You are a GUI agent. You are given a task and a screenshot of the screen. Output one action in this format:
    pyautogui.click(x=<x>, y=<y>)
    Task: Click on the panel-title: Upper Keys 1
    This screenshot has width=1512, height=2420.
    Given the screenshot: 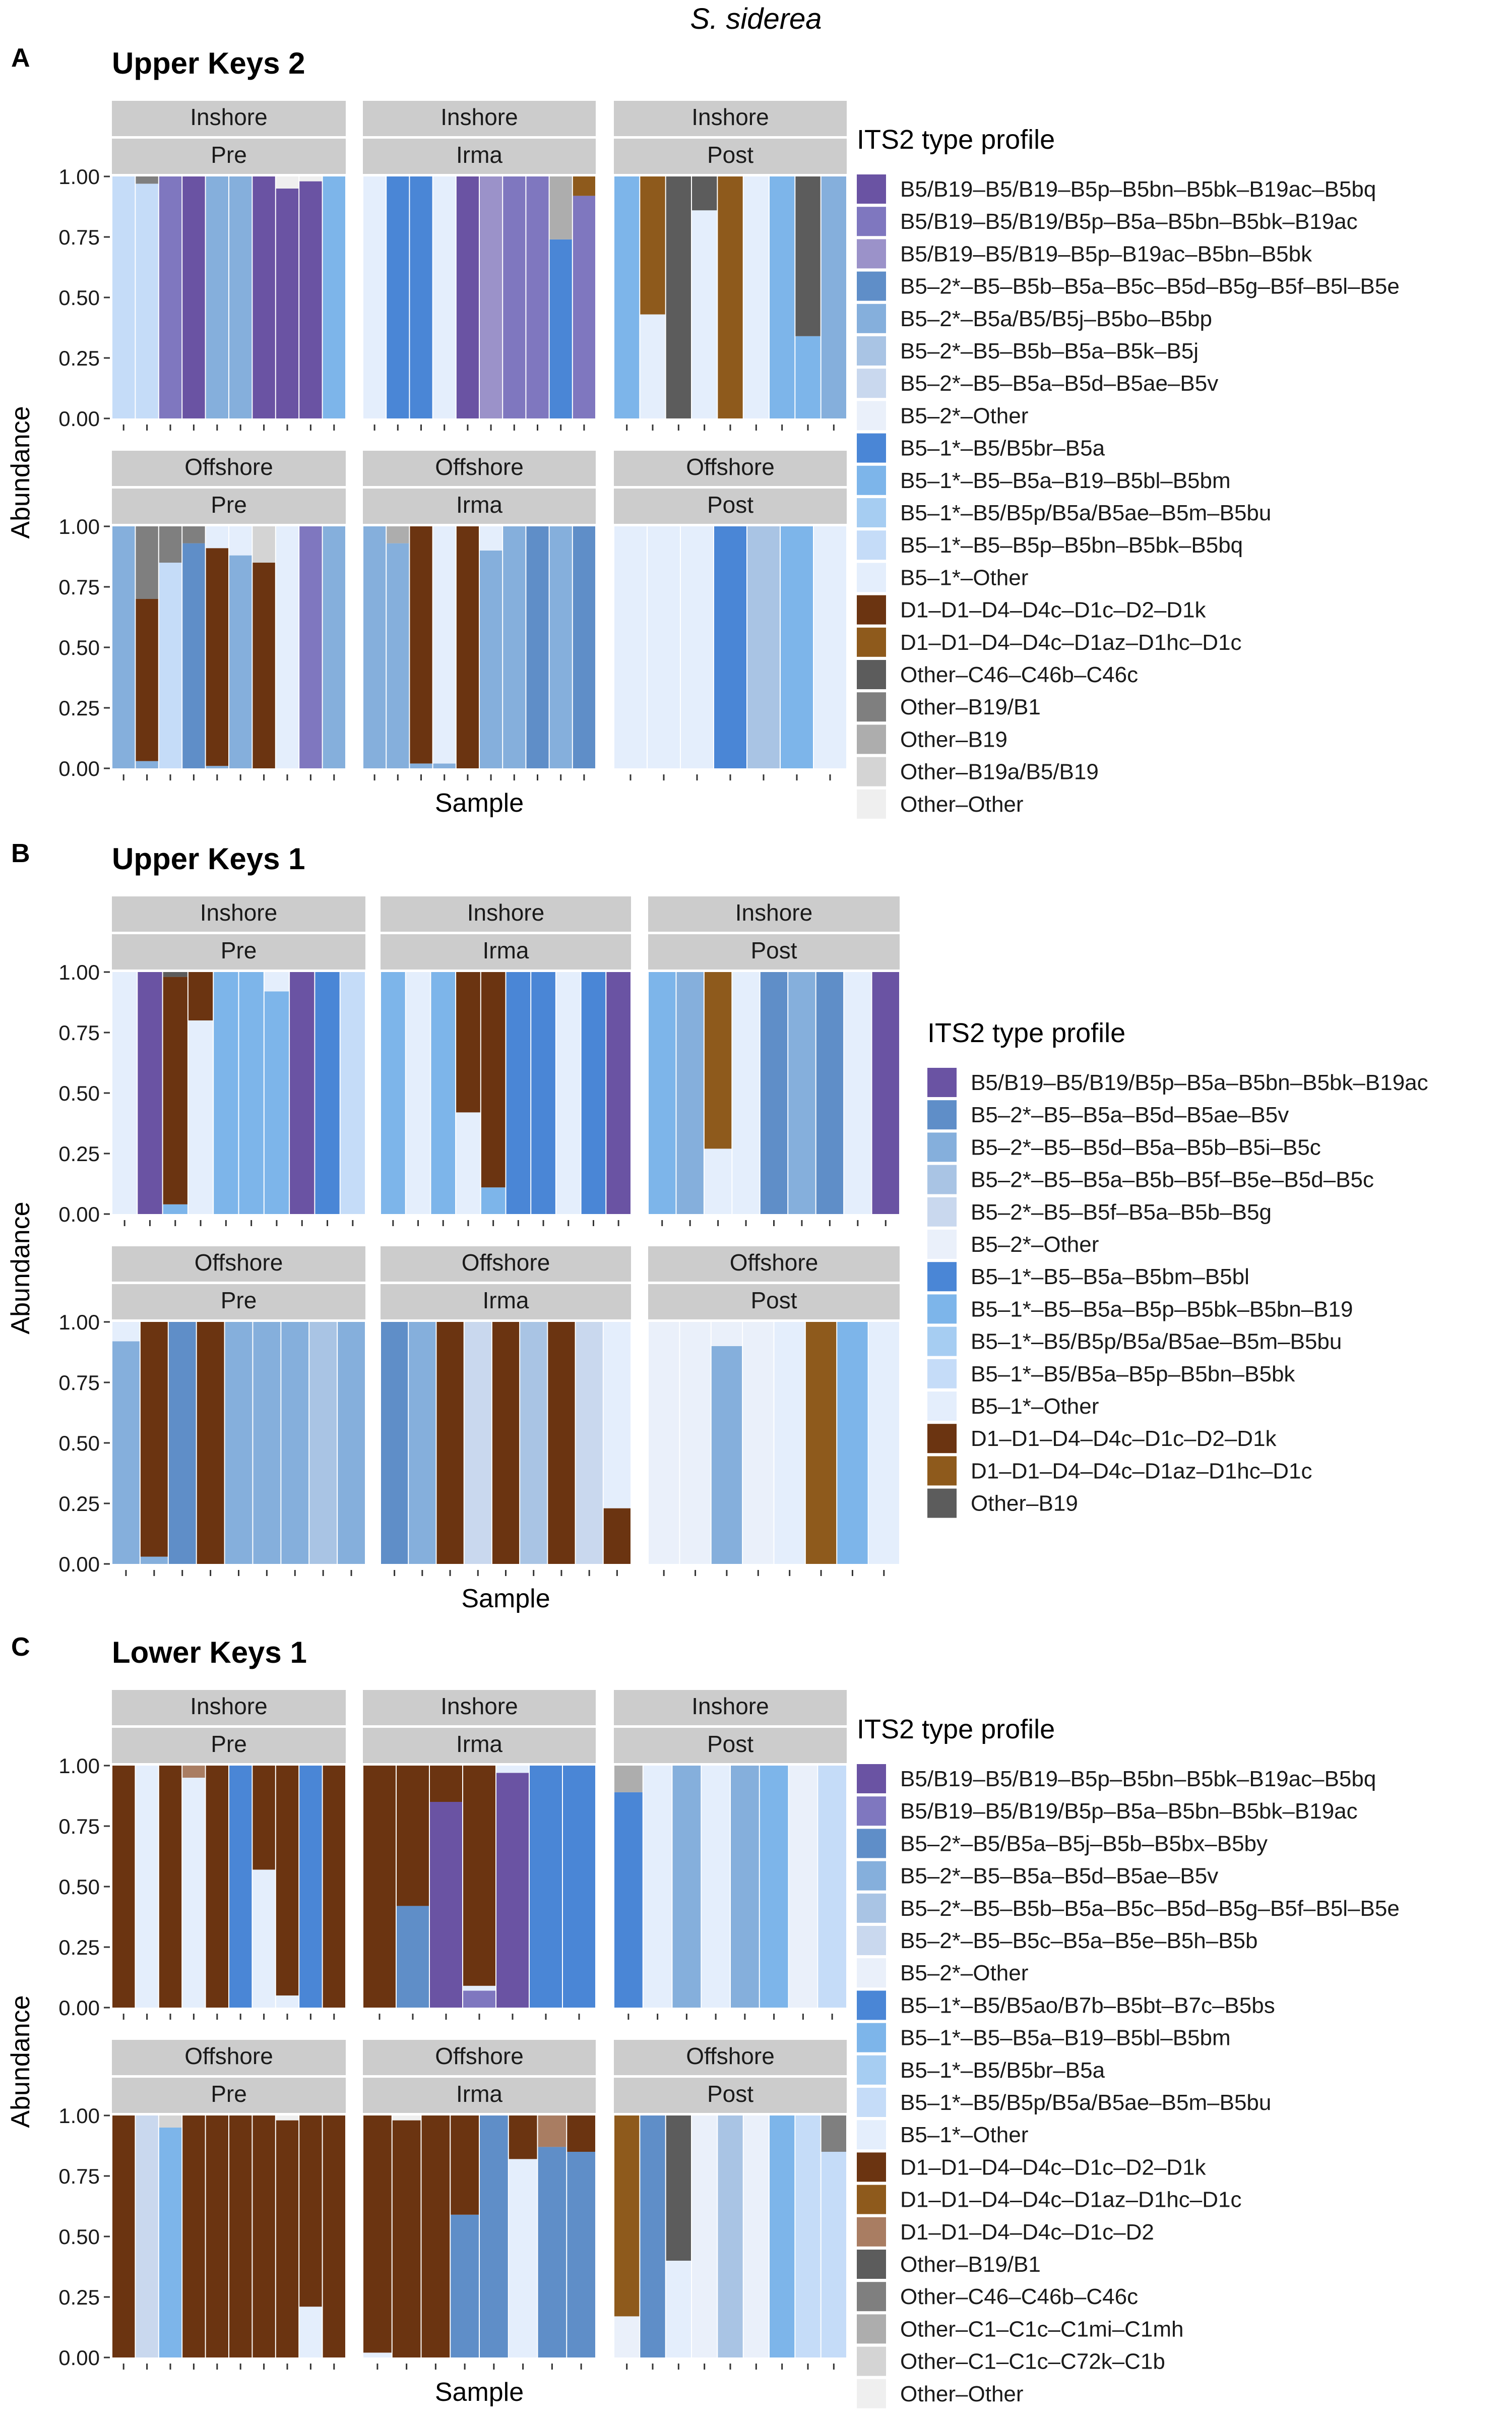 What is the action you would take?
    pyautogui.click(x=208, y=859)
    